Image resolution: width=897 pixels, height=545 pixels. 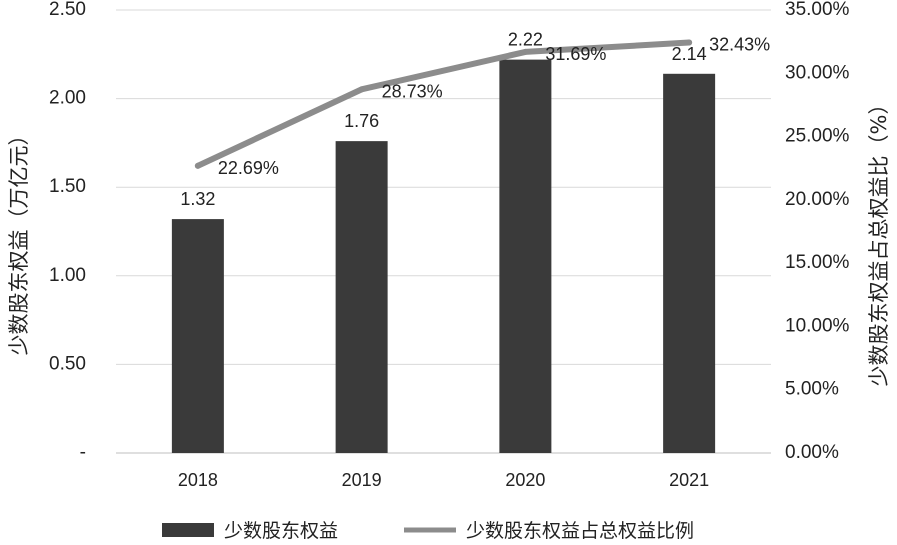 I want to click on left-axis-ticks: - 0.50 1.00 1.50 2.00 2.50, so click(x=67, y=231).